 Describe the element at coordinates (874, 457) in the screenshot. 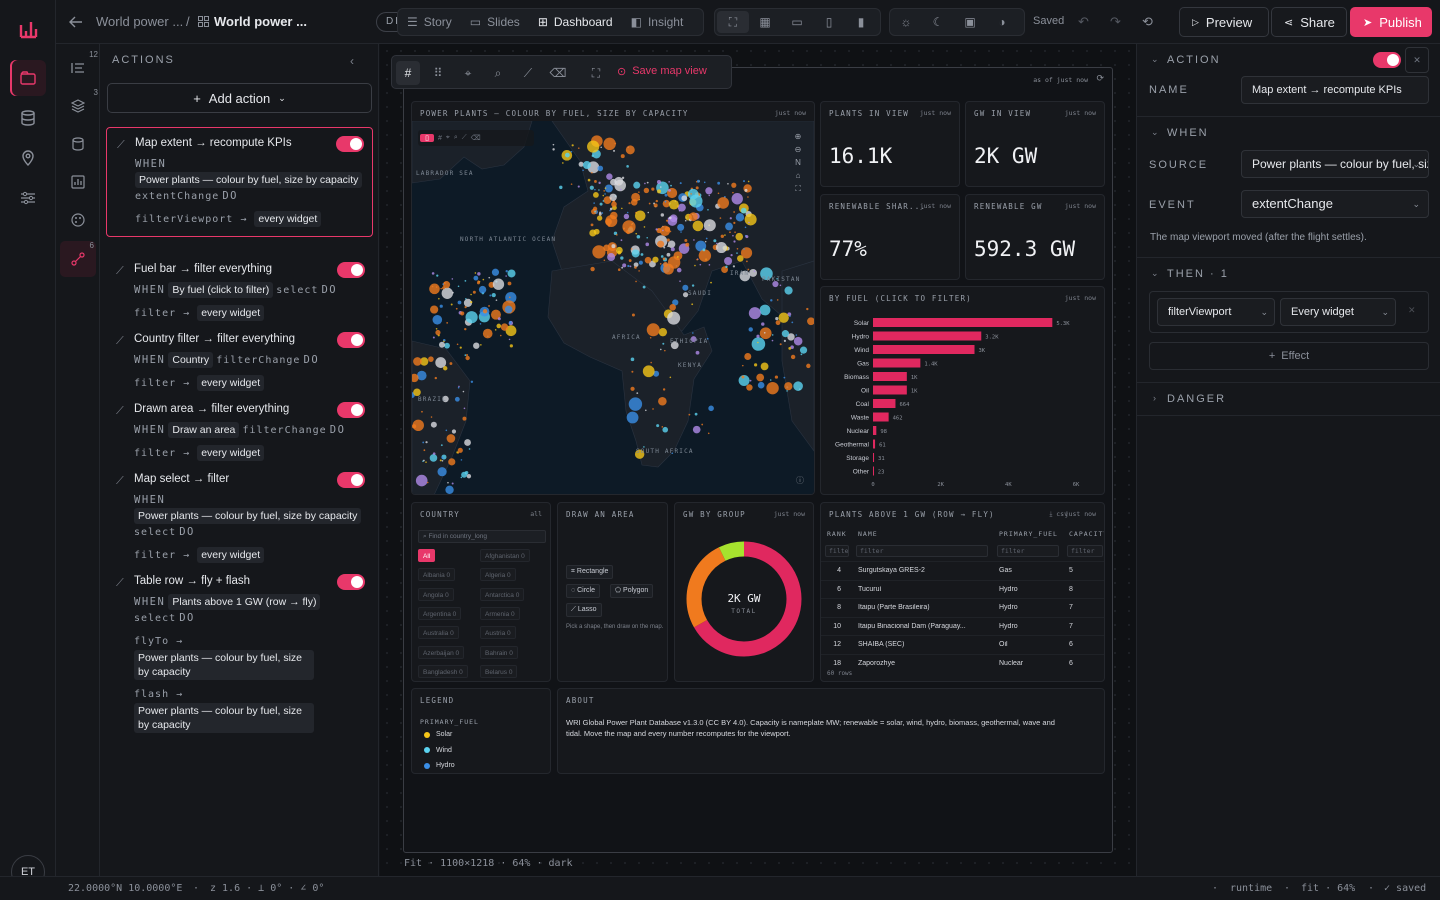

I see `fuel-bar` at that location.